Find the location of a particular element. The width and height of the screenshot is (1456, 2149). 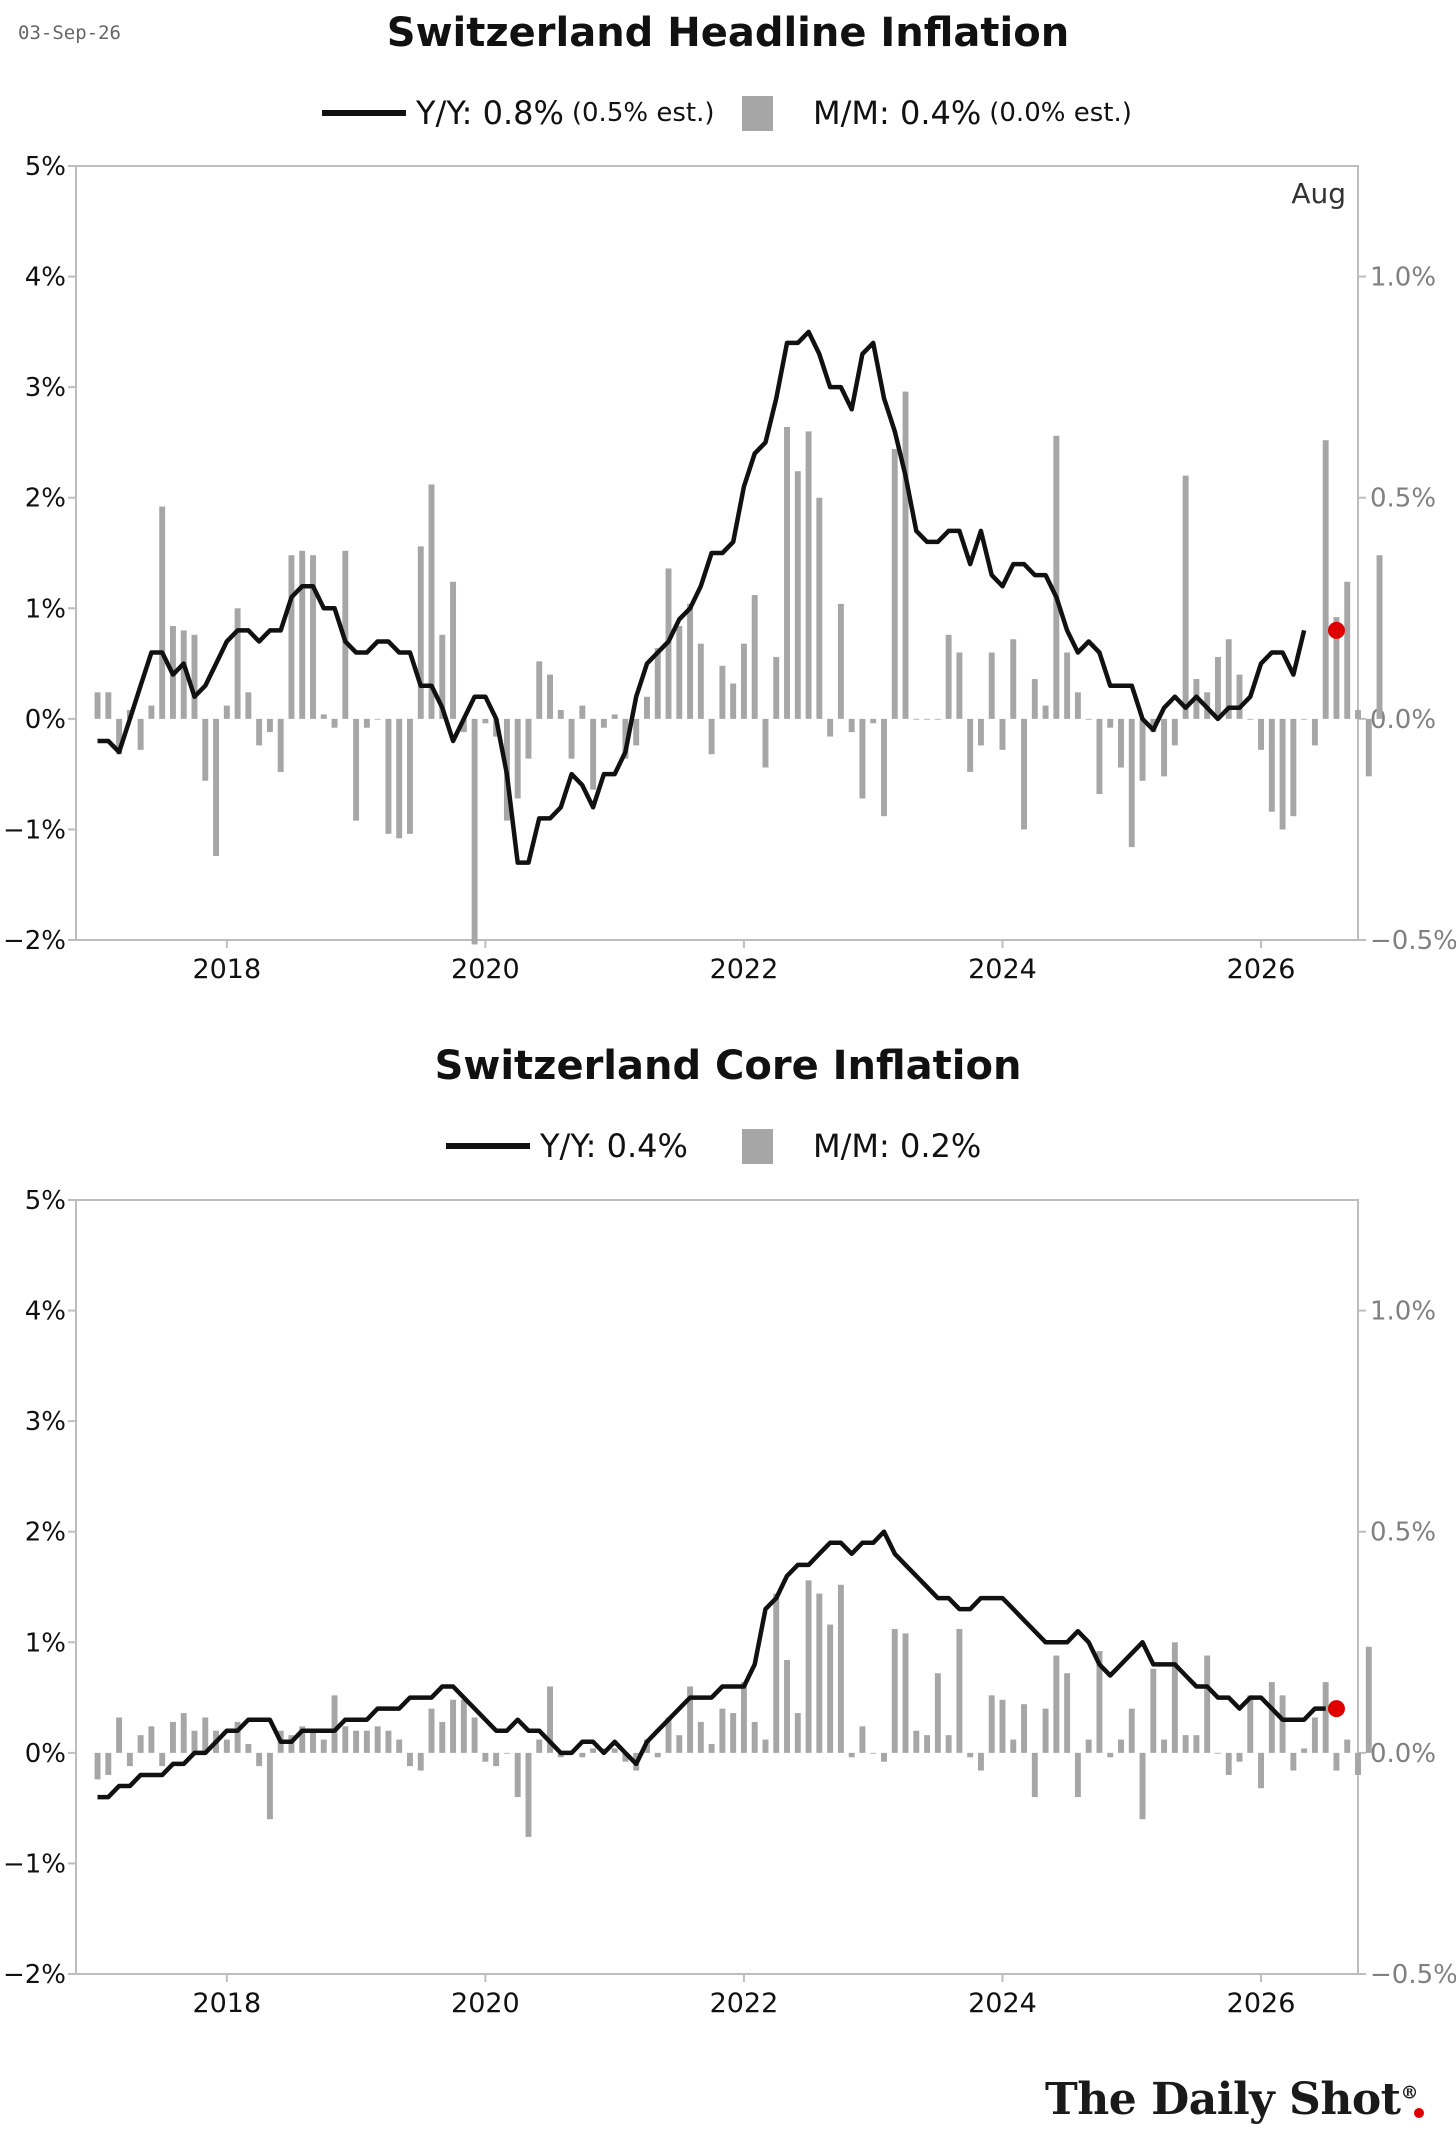

headline-legend-mom-note: (0.0% est.) is located at coordinates (1060, 113).